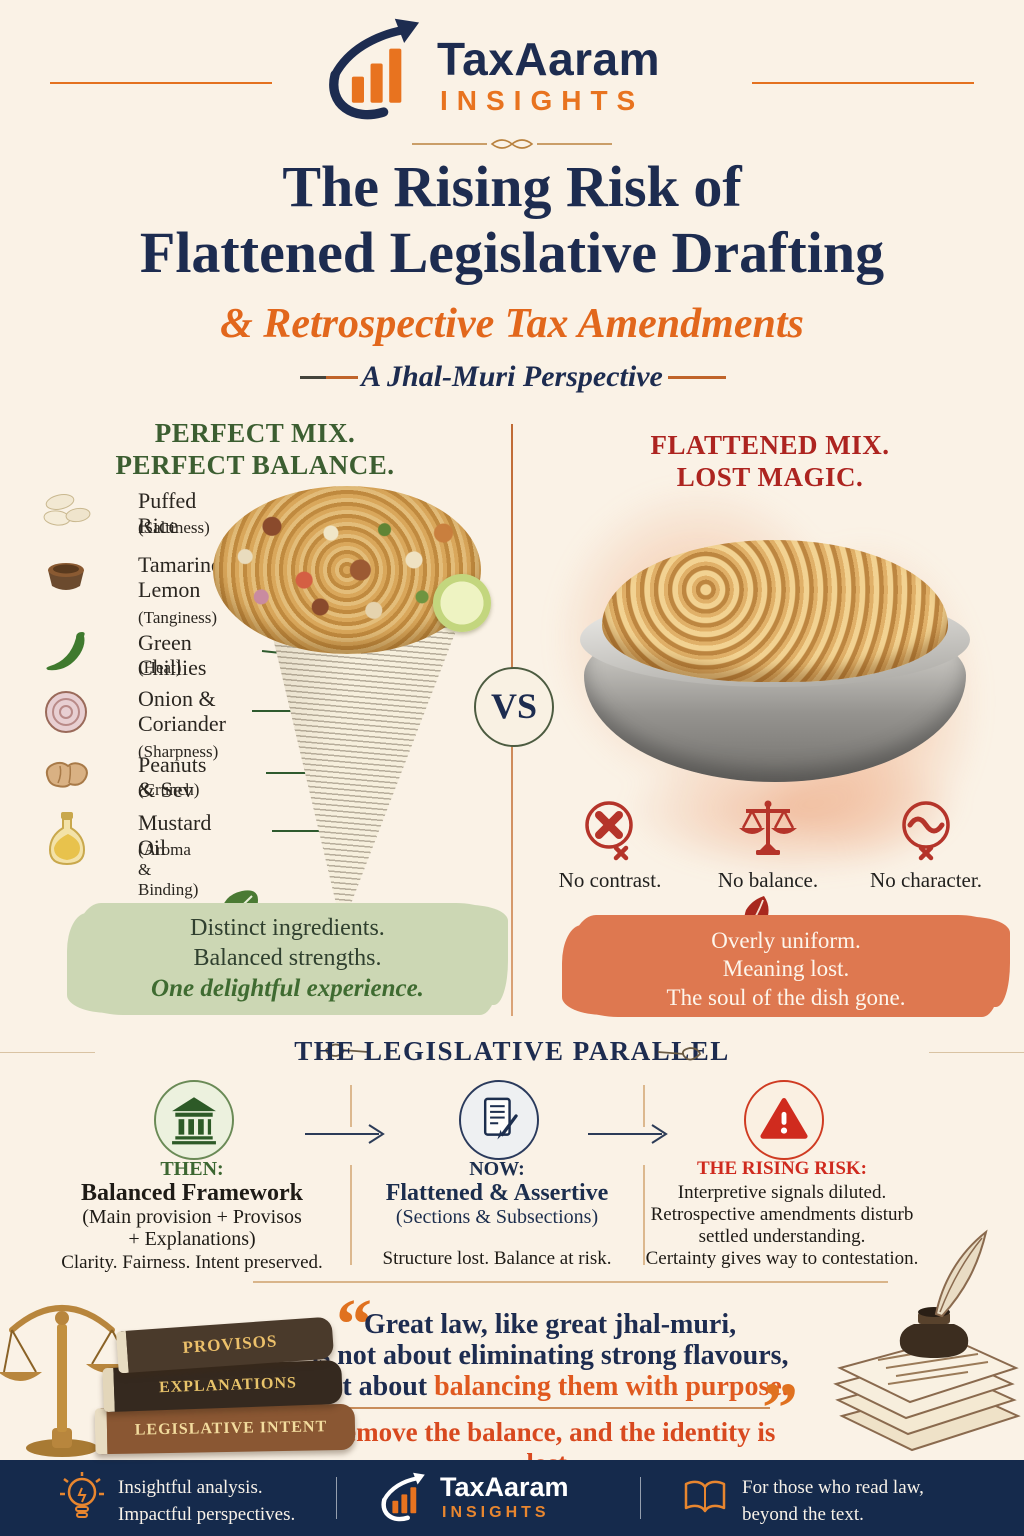  Describe the element at coordinates (82, 1495) in the screenshot. I see `lightbulb-icon` at that location.